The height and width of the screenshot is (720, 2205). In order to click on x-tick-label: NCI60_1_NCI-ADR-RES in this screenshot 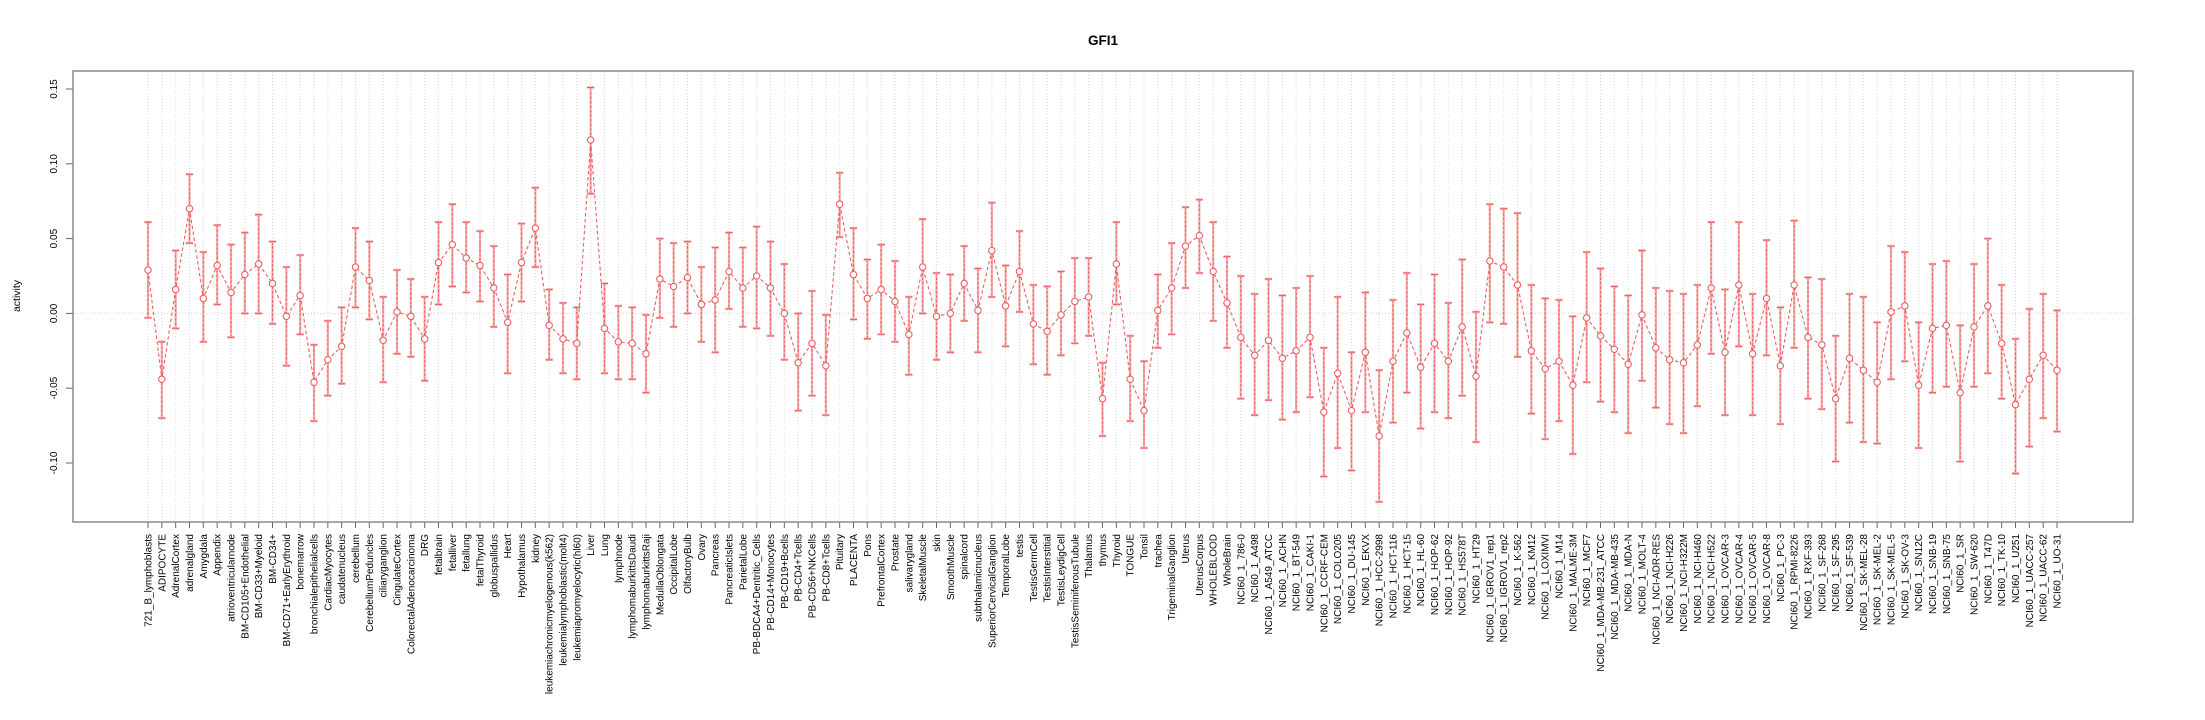, I will do `click(1656, 589)`.